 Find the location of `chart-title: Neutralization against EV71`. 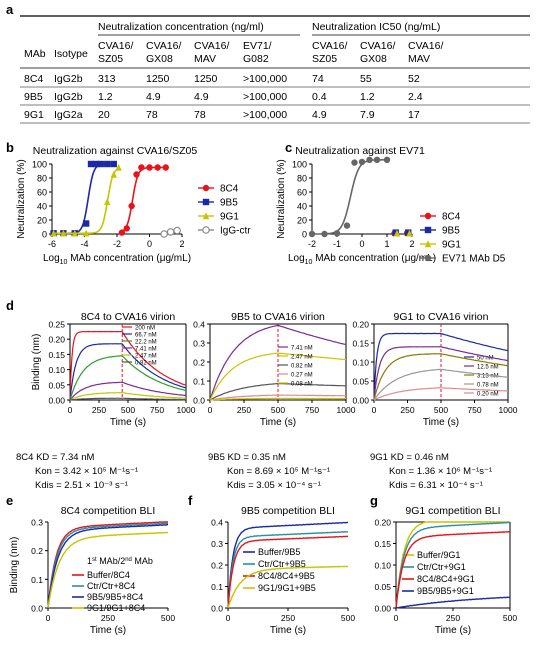

chart-title: Neutralization against EV71 is located at coordinates (360, 151).